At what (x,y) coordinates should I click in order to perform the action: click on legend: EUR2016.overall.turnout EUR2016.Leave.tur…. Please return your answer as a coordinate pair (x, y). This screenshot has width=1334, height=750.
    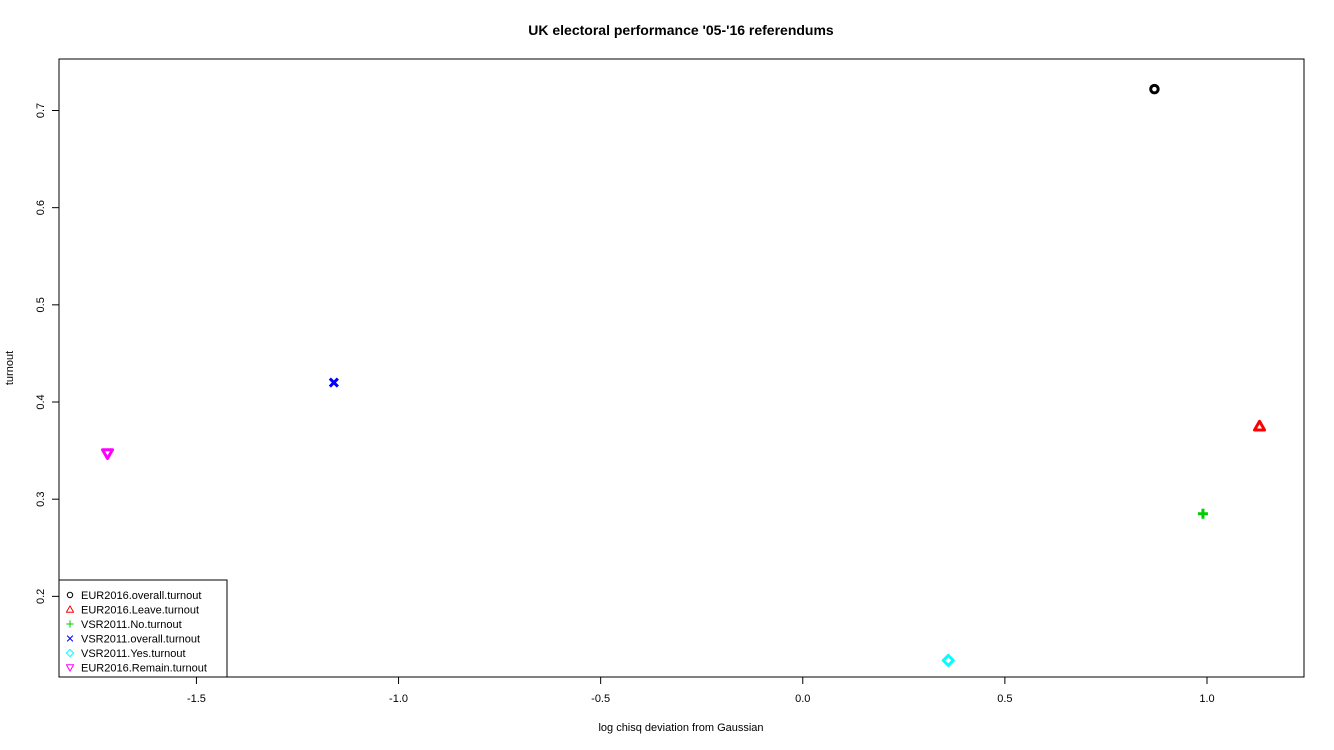
    Looking at the image, I should click on (143, 628).